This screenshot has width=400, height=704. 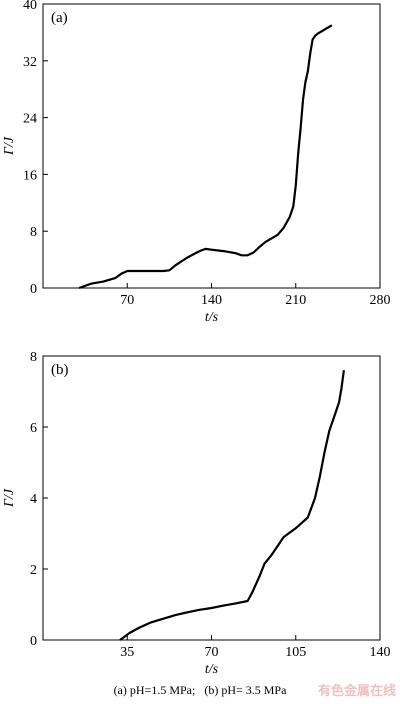 What do you see at coordinates (211, 300) in the screenshot?
I see `x-tick-label-a: 140` at bounding box center [211, 300].